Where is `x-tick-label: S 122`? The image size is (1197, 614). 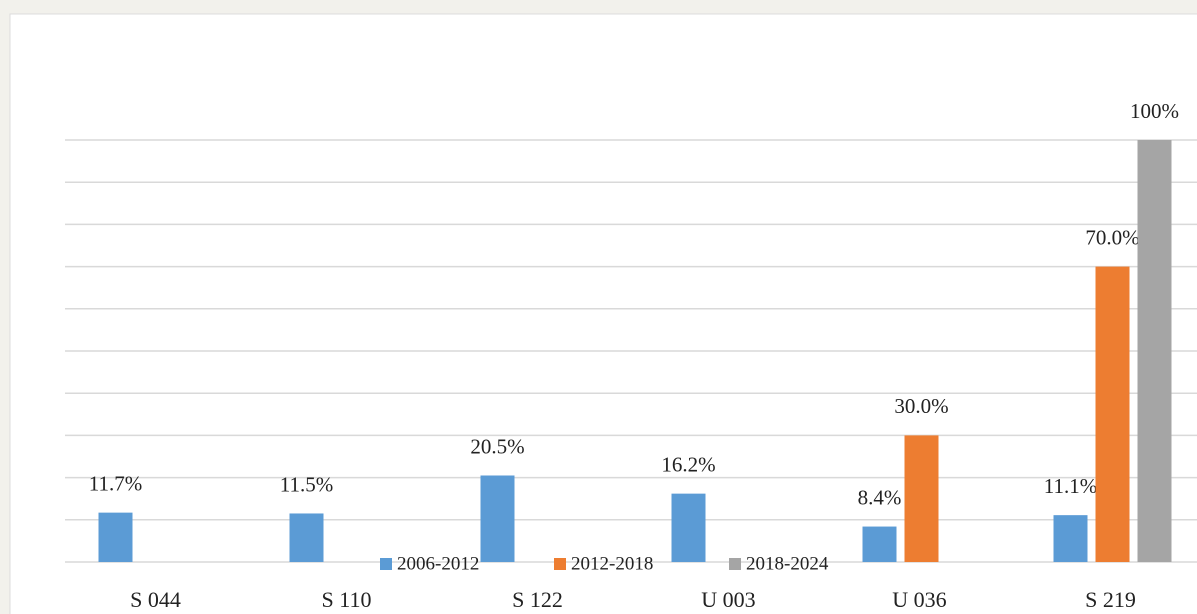
x-tick-label: S 122 is located at coordinates (537, 599).